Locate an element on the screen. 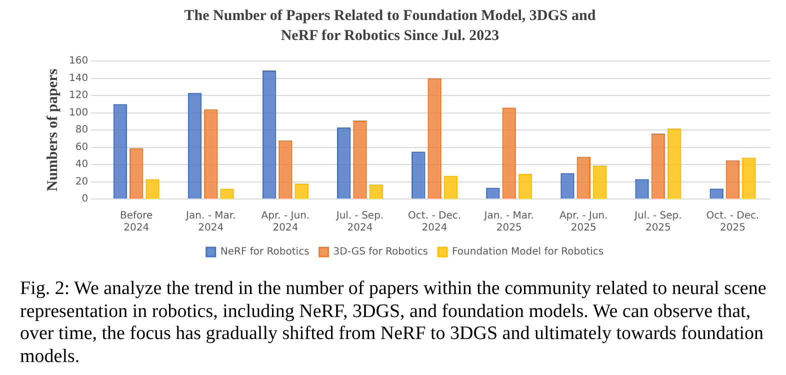 This screenshot has width=786, height=375. y-tick-label: 20 is located at coordinates (81, 182).